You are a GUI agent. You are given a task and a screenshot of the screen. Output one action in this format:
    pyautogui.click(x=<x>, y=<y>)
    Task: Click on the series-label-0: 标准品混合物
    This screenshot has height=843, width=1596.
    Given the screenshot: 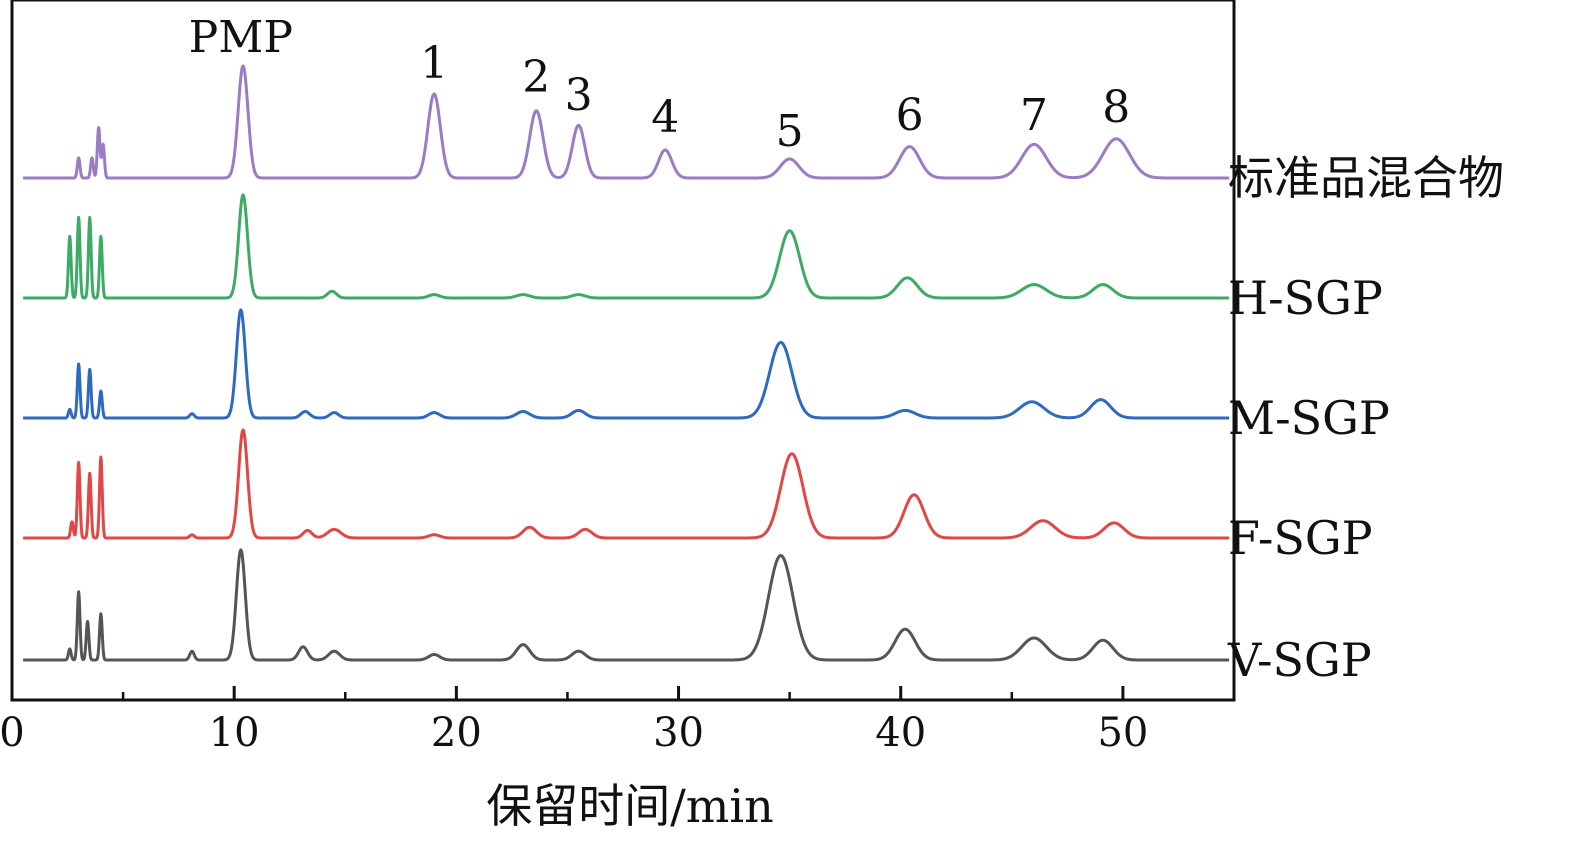 What is the action you would take?
    pyautogui.click(x=1366, y=178)
    